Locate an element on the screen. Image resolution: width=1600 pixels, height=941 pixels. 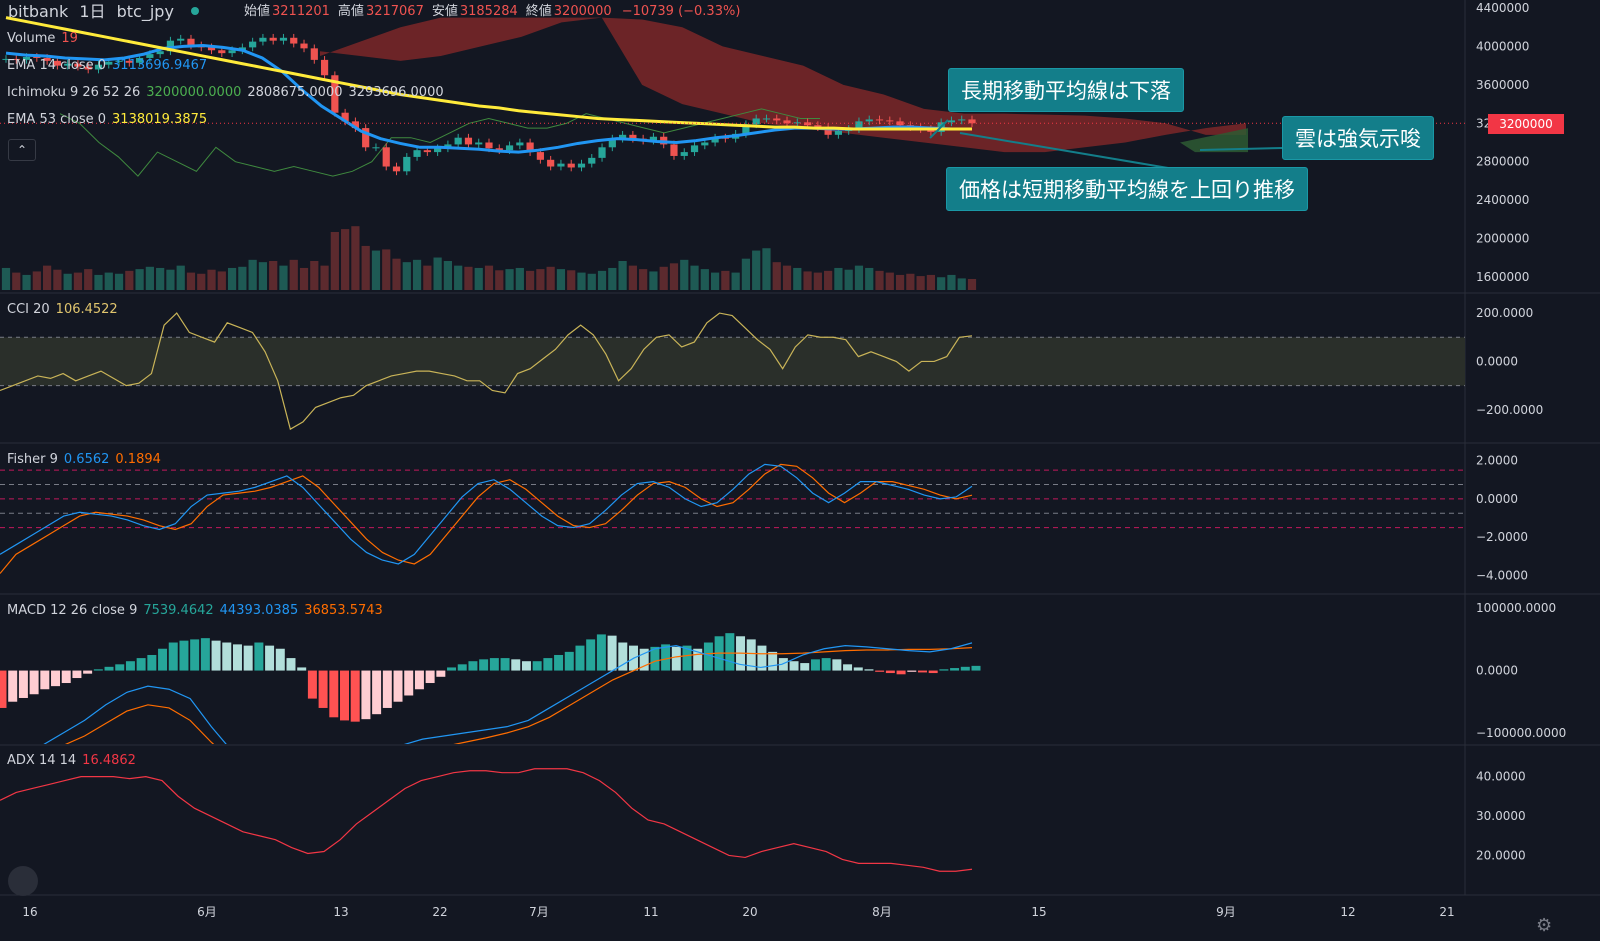
legend-adx: ADX 14 14 16.4862 is located at coordinates (71, 760).